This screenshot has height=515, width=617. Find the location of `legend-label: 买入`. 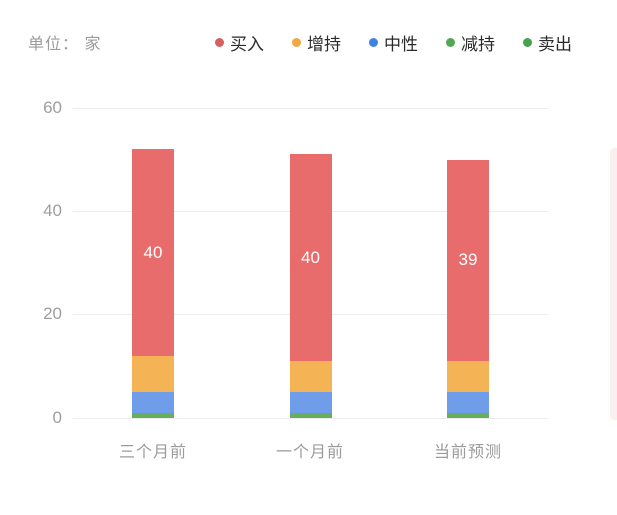

legend-label: 买入 is located at coordinates (247, 44).